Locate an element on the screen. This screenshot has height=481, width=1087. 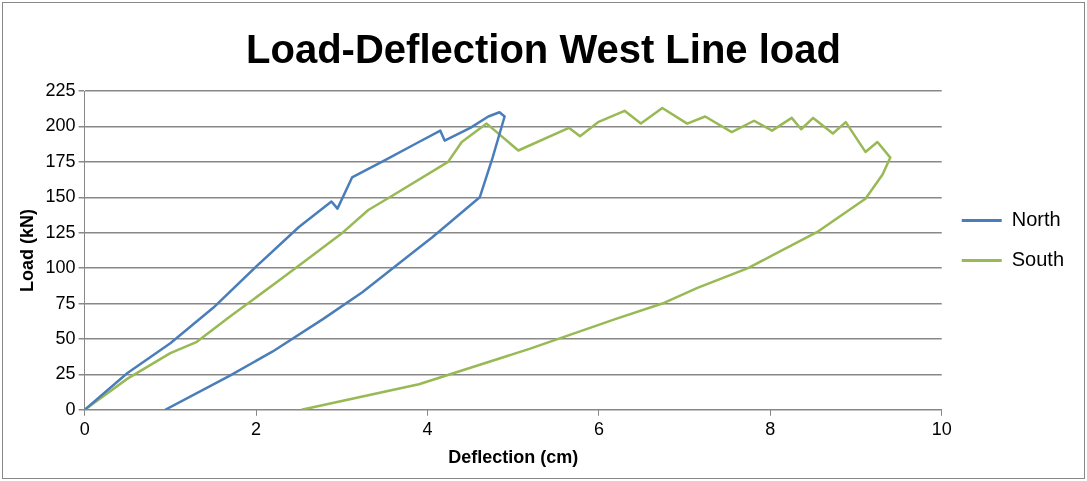
y-tick-label: 100 is located at coordinates (60, 267).